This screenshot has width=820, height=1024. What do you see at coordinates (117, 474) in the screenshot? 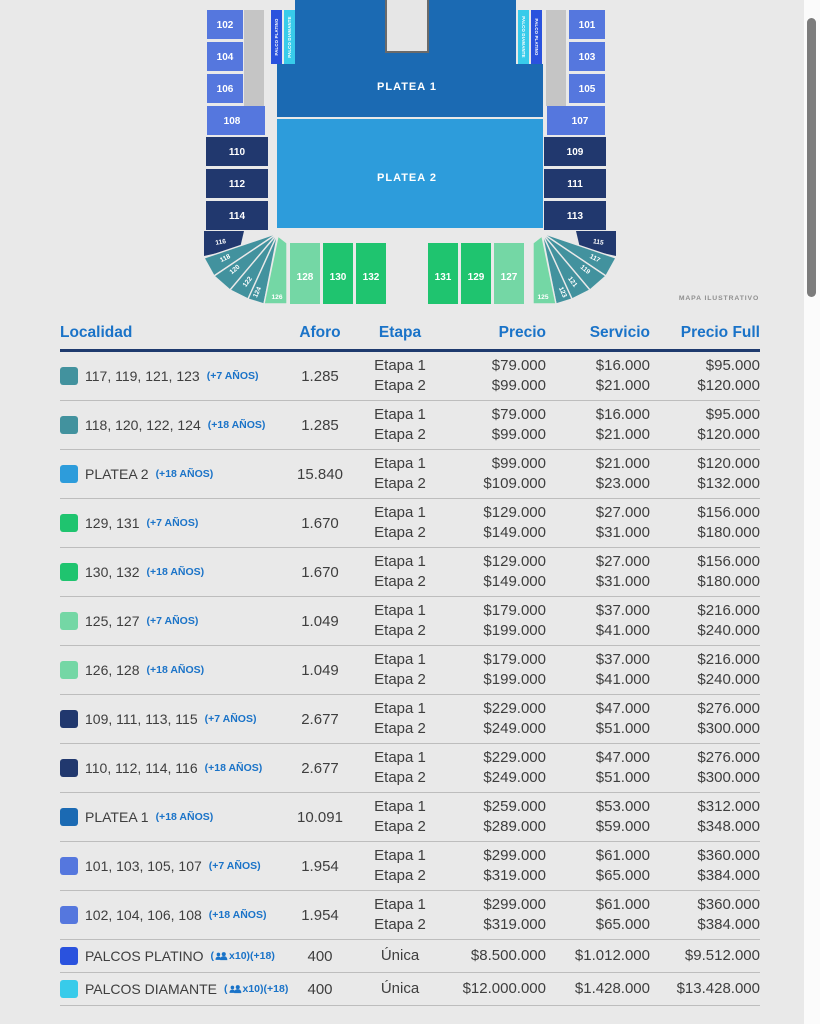
I see `section-label: PLATEA 2` at bounding box center [117, 474].